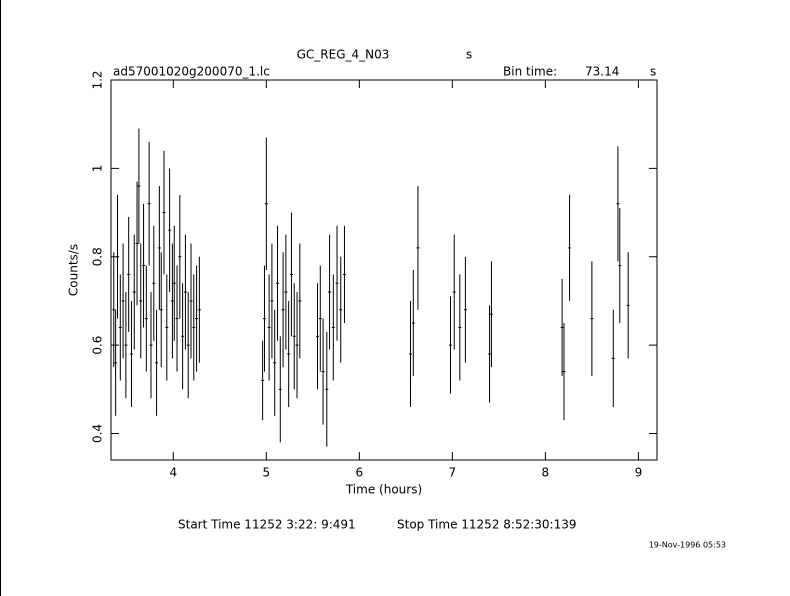  What do you see at coordinates (602, 72) in the screenshot?
I see `bin-time: 73.14` at bounding box center [602, 72].